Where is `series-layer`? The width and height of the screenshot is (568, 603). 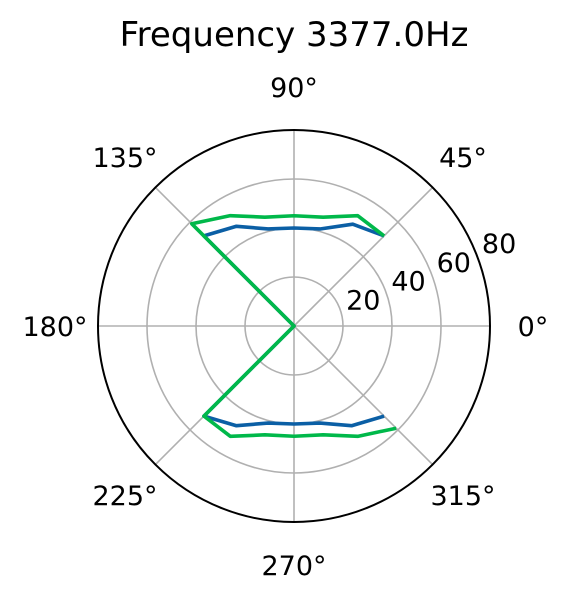 series-layer is located at coordinates (293, 326).